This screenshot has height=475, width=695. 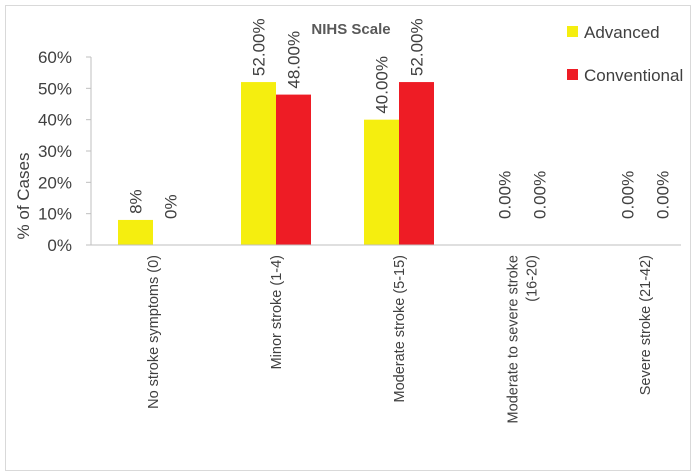 What do you see at coordinates (136, 201) in the screenshot?
I see `data-label: 8%` at bounding box center [136, 201].